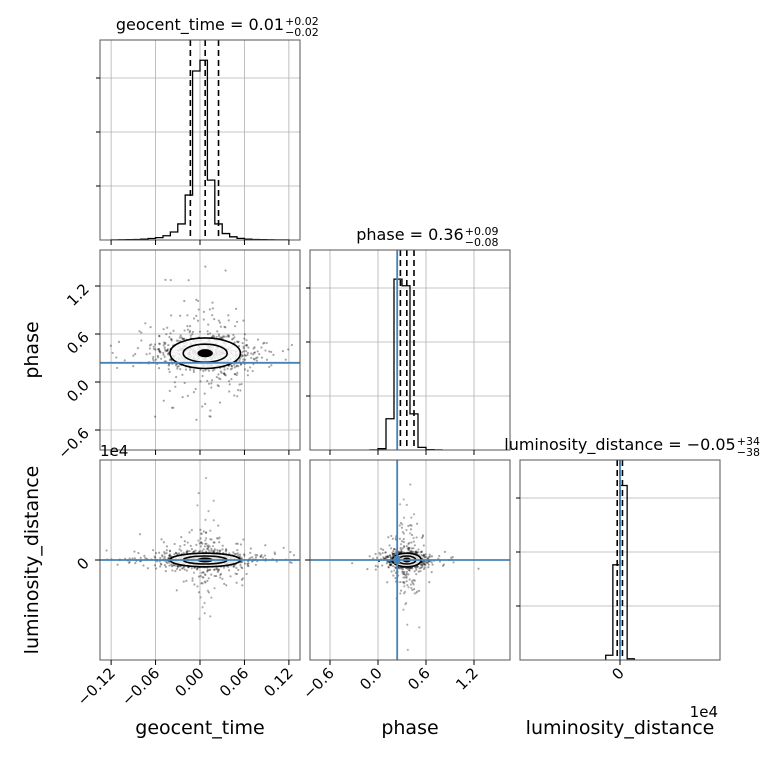 The width and height of the screenshot is (760, 760). What do you see at coordinates (200, 25) in the screenshot?
I see `title-main: geocent_time = 0.01` at bounding box center [200, 25].